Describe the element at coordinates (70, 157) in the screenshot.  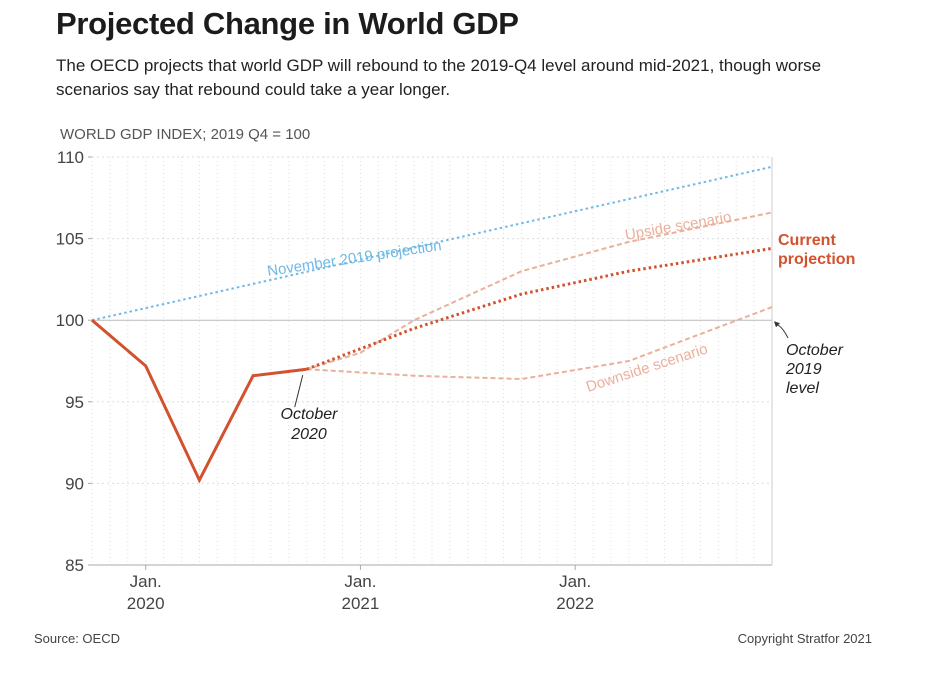
I see `y-tick-label: 110` at that location.